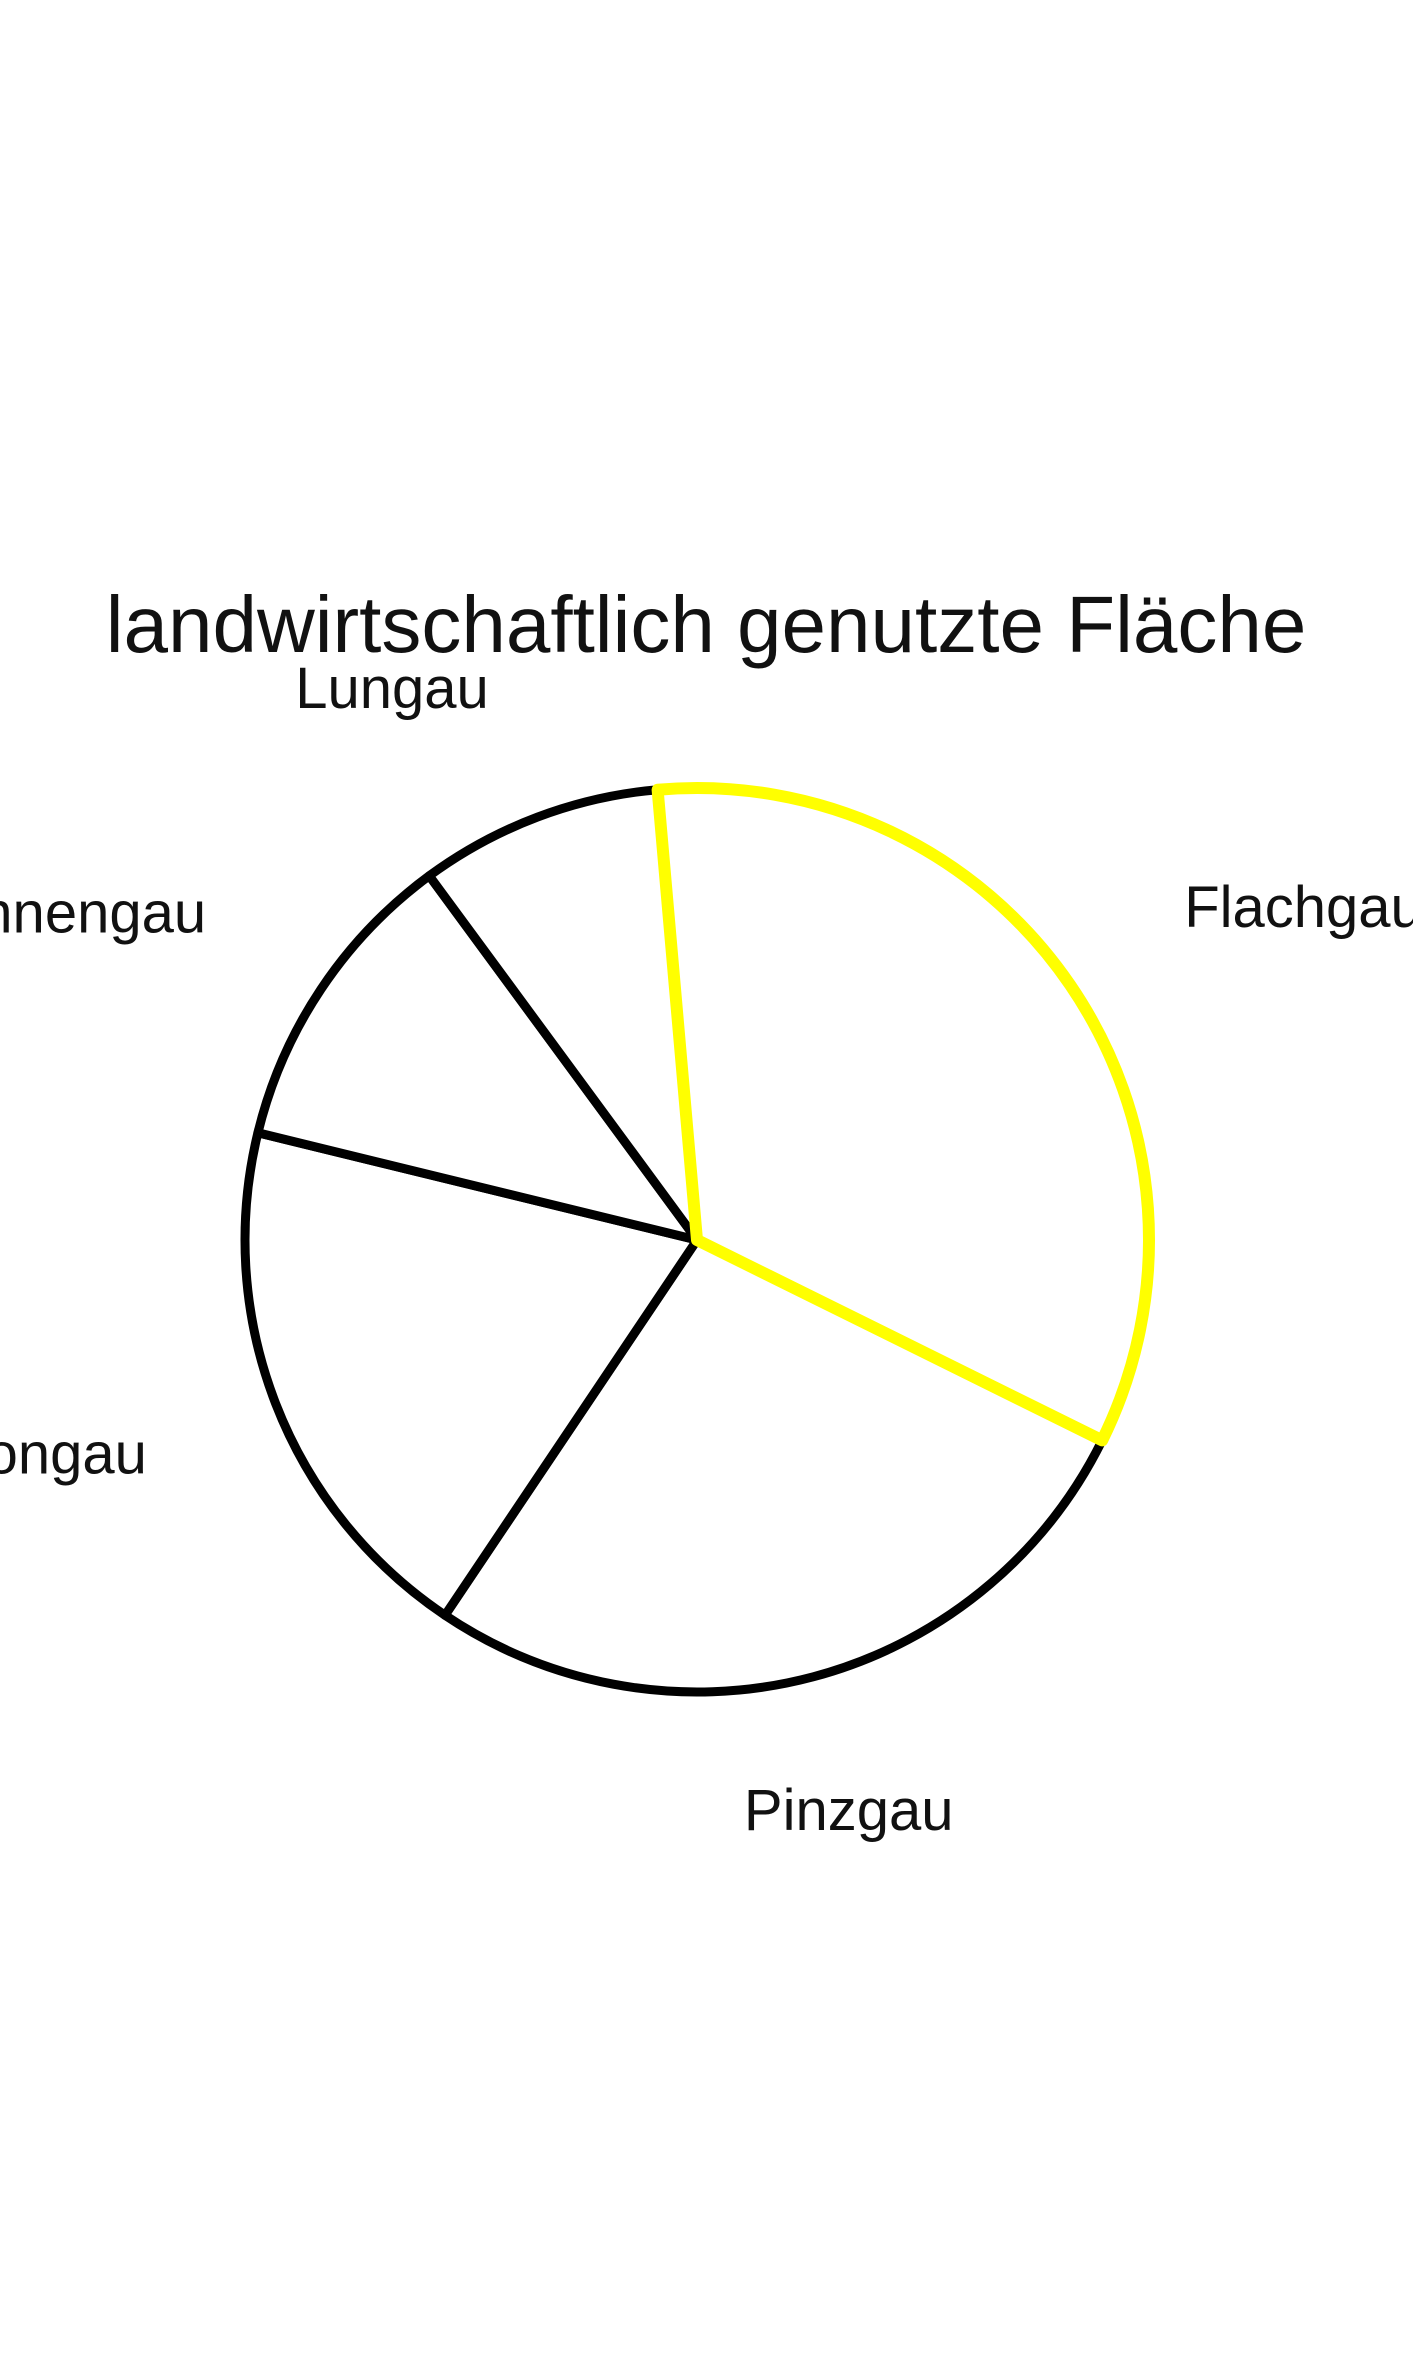 The height and width of the screenshot is (2372, 1413). Describe the element at coordinates (706, 624) in the screenshot. I see `chart-title: landwirtschaftlich genutzte Fläche` at that location.